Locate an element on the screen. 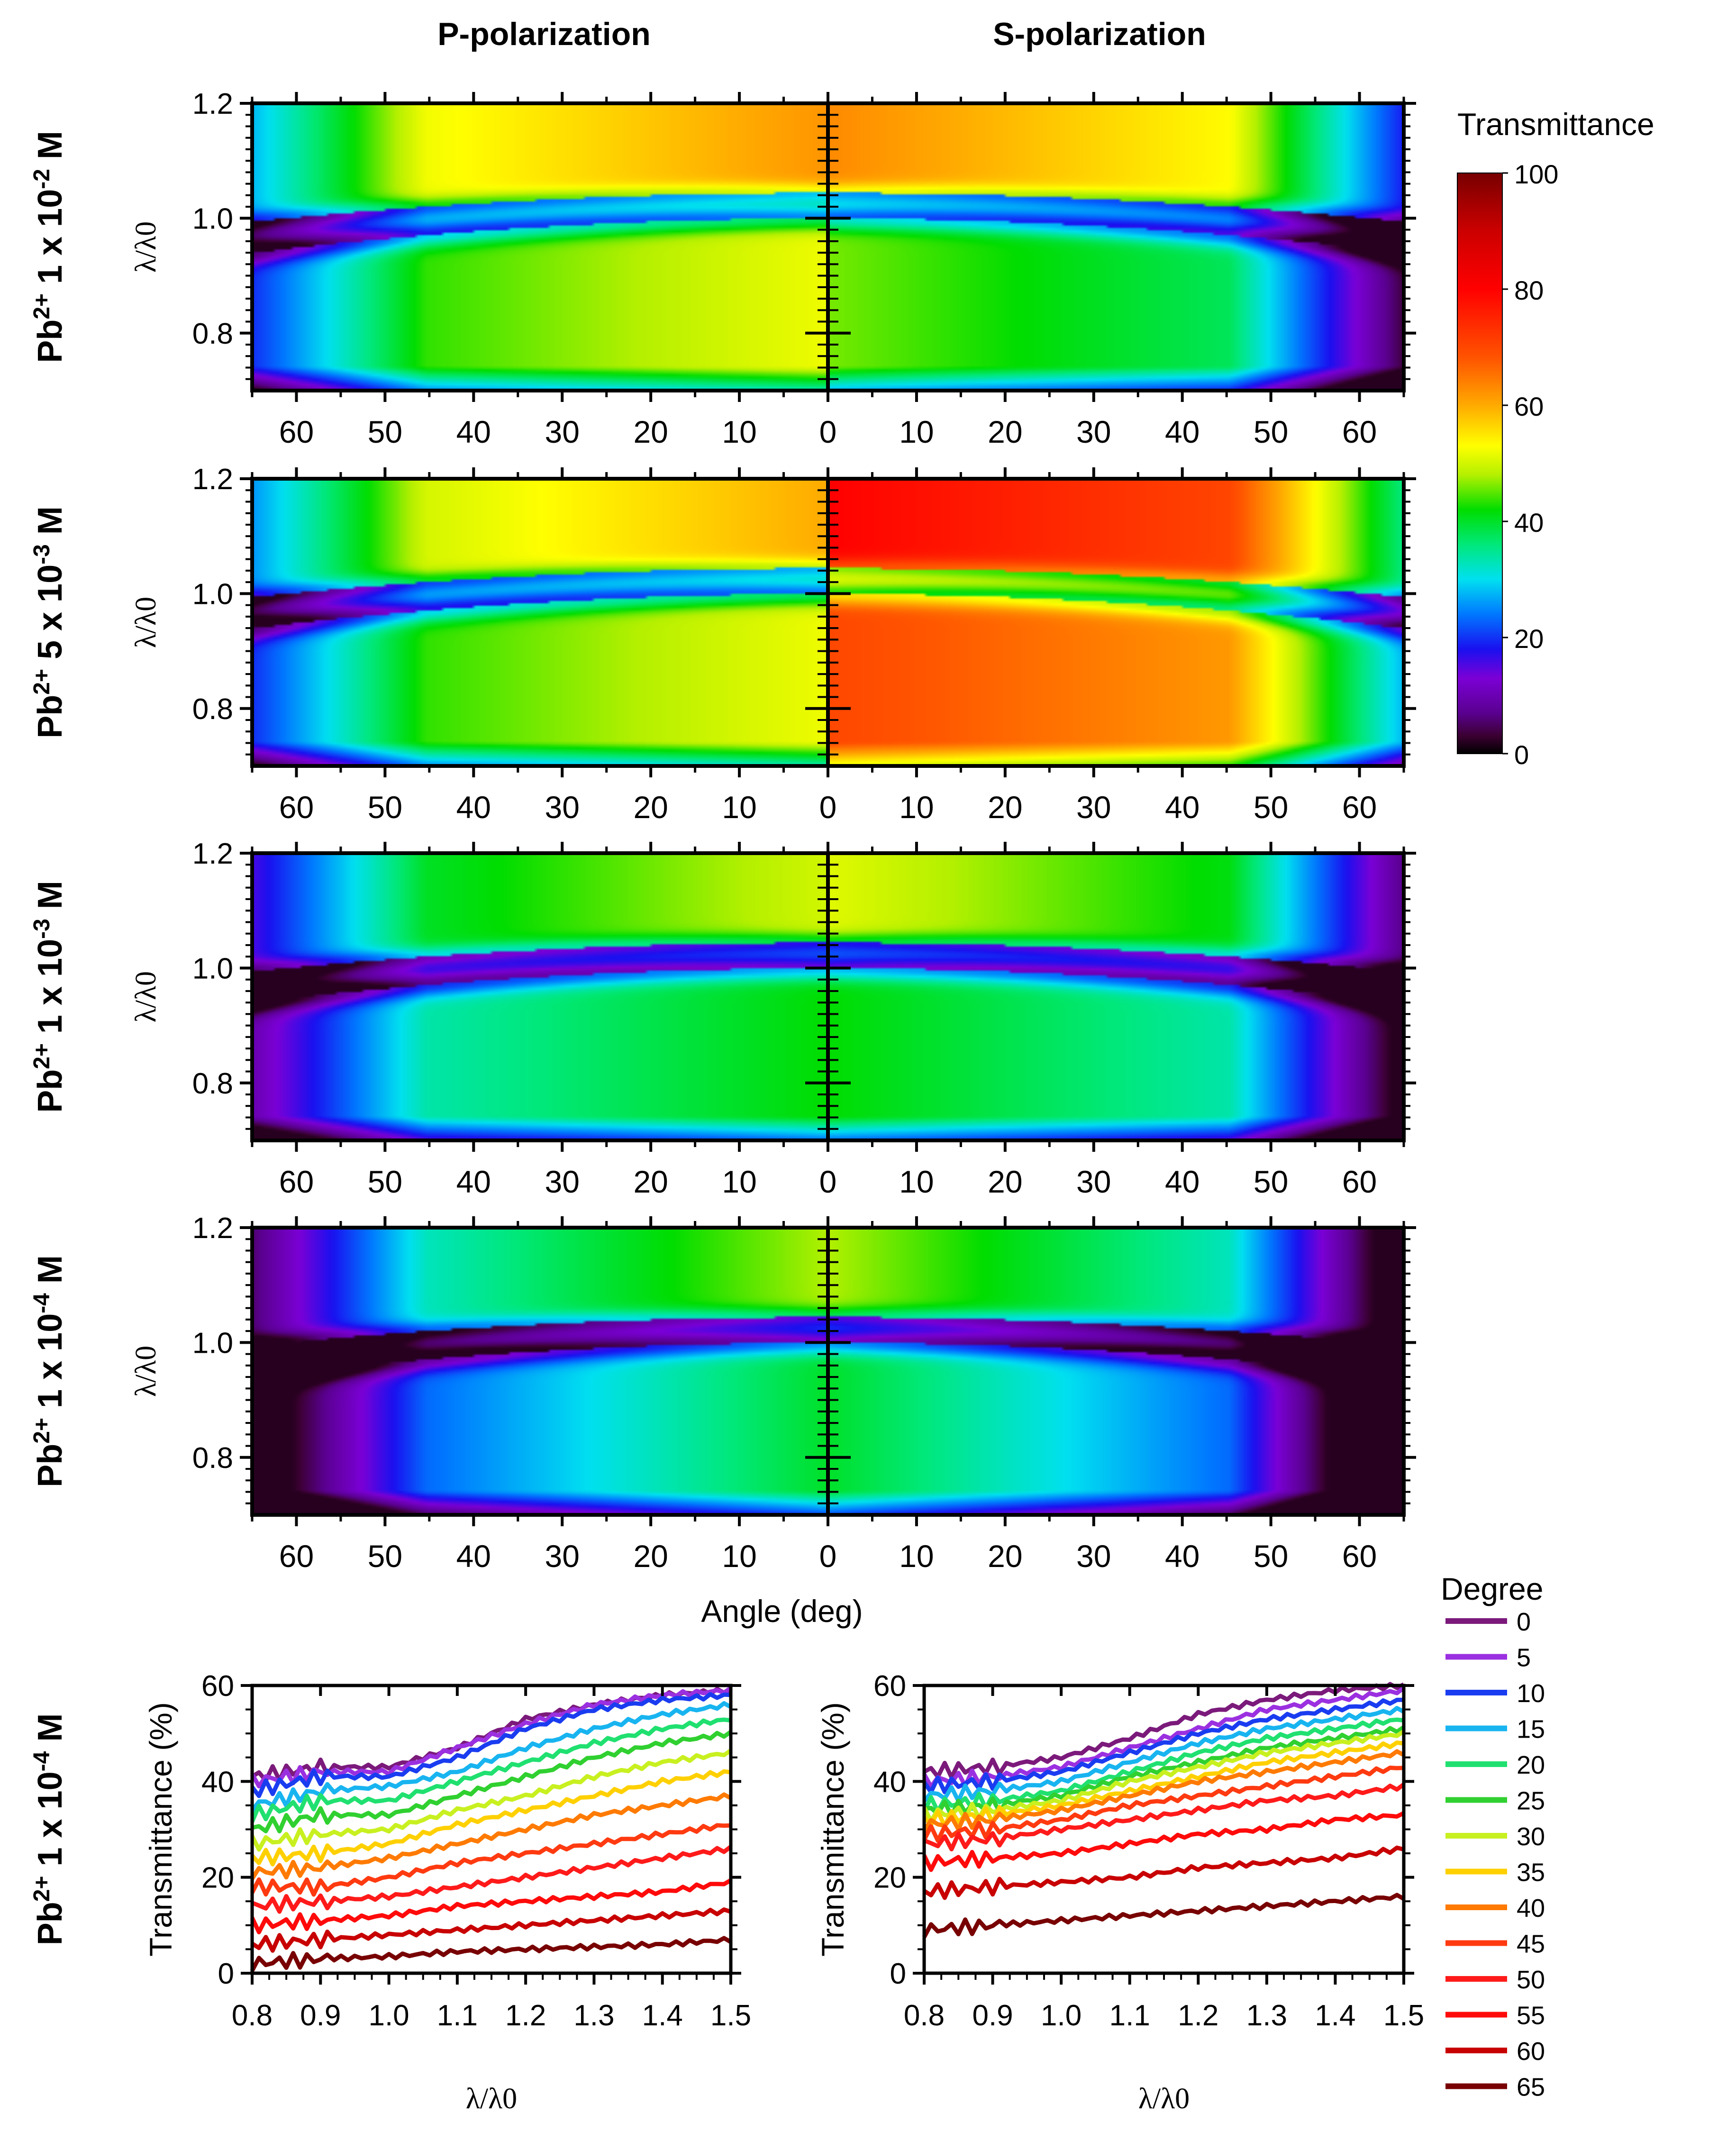  row-label: Pb2+ 1 x 10-3 M is located at coordinates (49, 997).